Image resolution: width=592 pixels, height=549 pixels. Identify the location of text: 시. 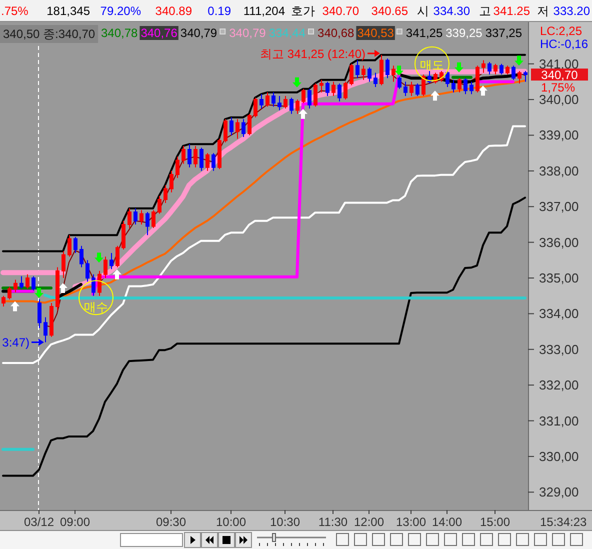
(423, 11).